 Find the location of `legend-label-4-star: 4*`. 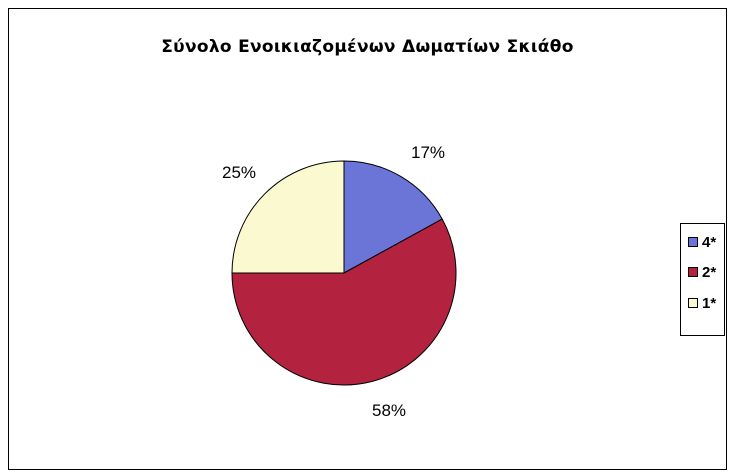

legend-label-4-star: 4* is located at coordinates (709, 242).